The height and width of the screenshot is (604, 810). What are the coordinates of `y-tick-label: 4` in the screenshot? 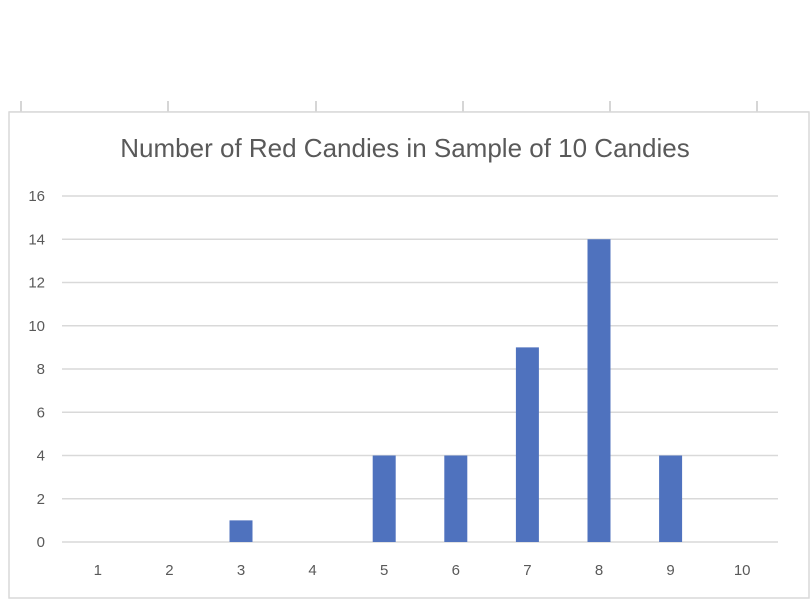 It's located at (41, 456).